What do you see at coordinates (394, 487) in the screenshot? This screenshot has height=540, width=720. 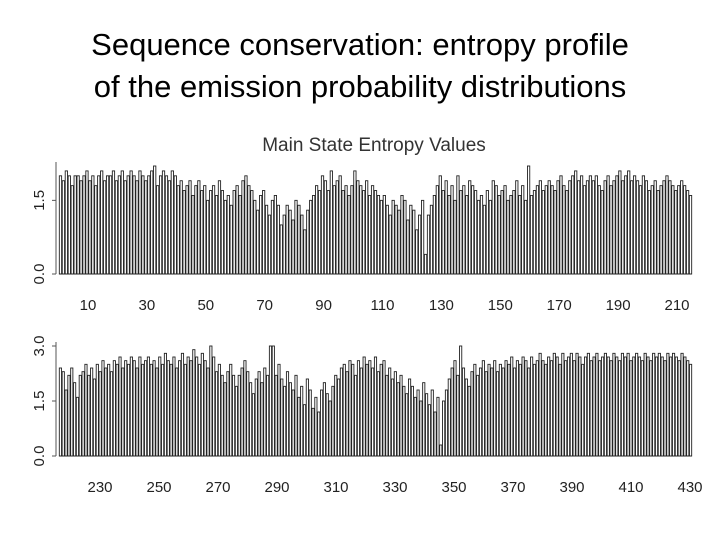 I see `chart-2-x-tick-label: 330` at bounding box center [394, 487].